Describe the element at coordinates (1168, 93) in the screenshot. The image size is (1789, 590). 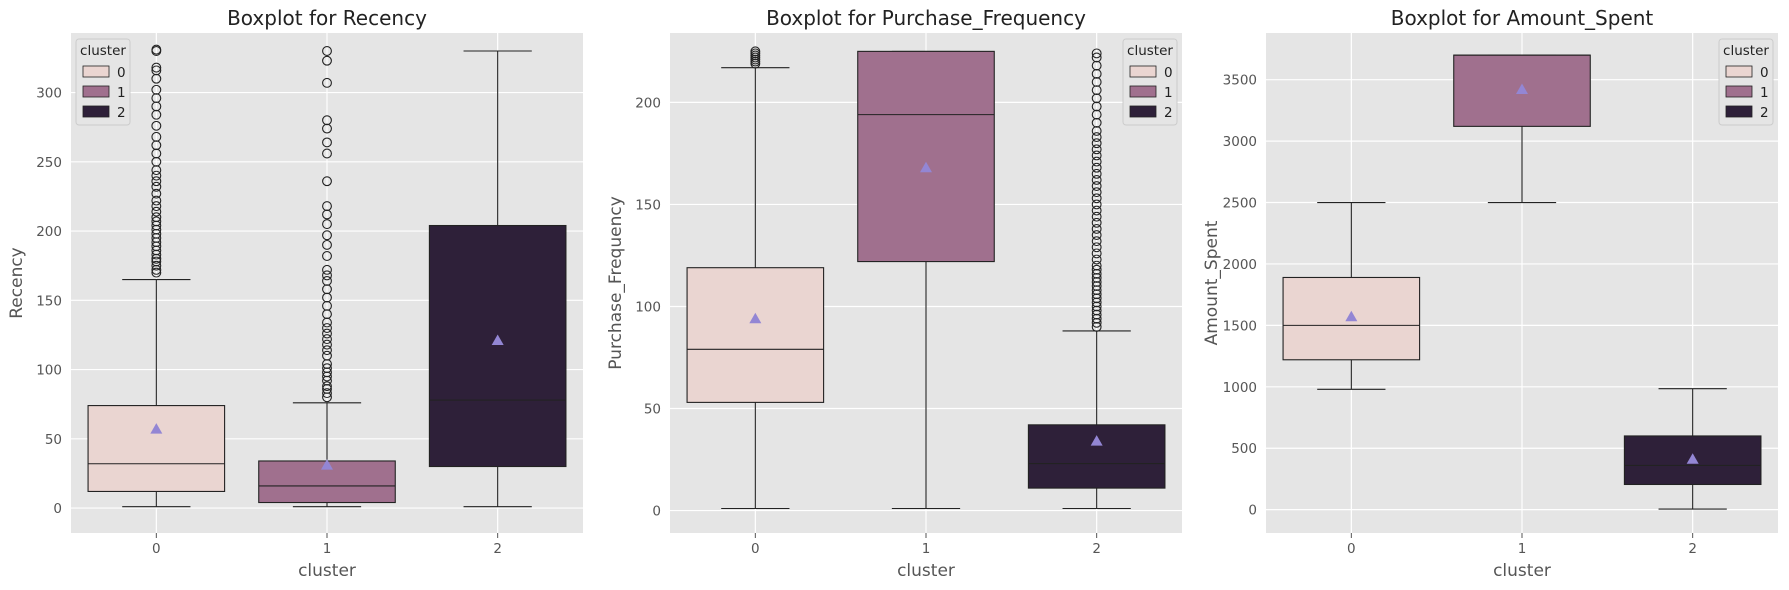
I see `legend-entry: 1` at that location.